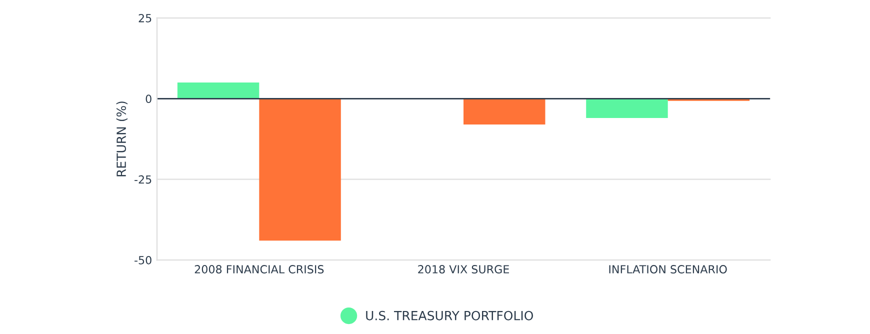  What do you see at coordinates (259, 269) in the screenshot?
I see `x-tick-label: 2008 FINANCIAL CRISIS` at bounding box center [259, 269].